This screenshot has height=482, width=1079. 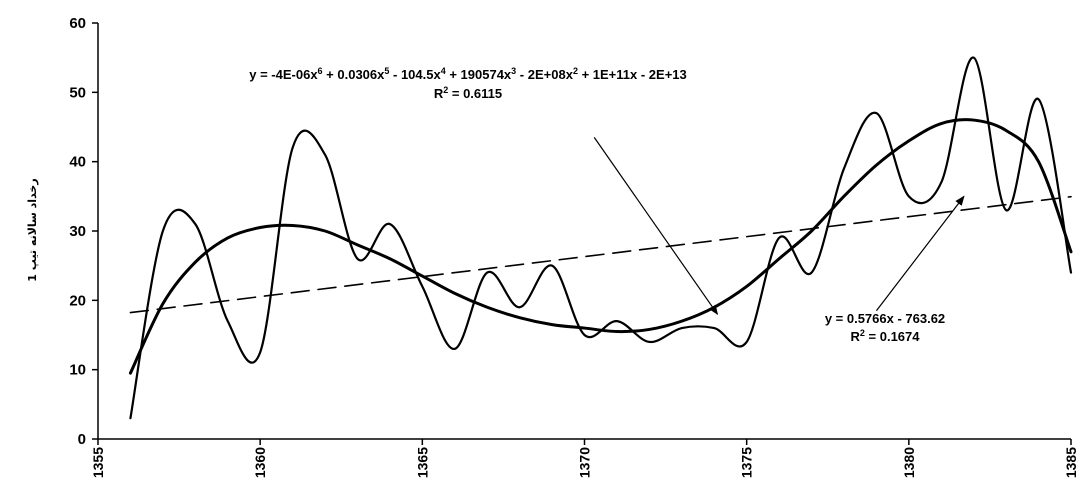 What do you see at coordinates (445, 90) in the screenshot?
I see `annotation-poly-r-squared-exponent: 2` at bounding box center [445, 90].